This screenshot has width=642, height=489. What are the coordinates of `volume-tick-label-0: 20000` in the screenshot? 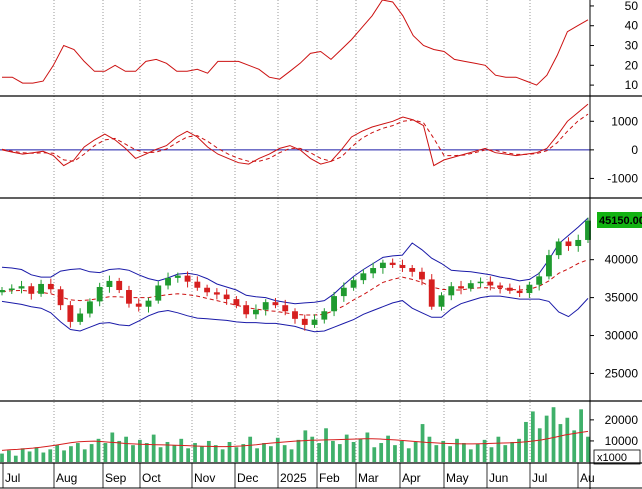 It's located at (622, 420).